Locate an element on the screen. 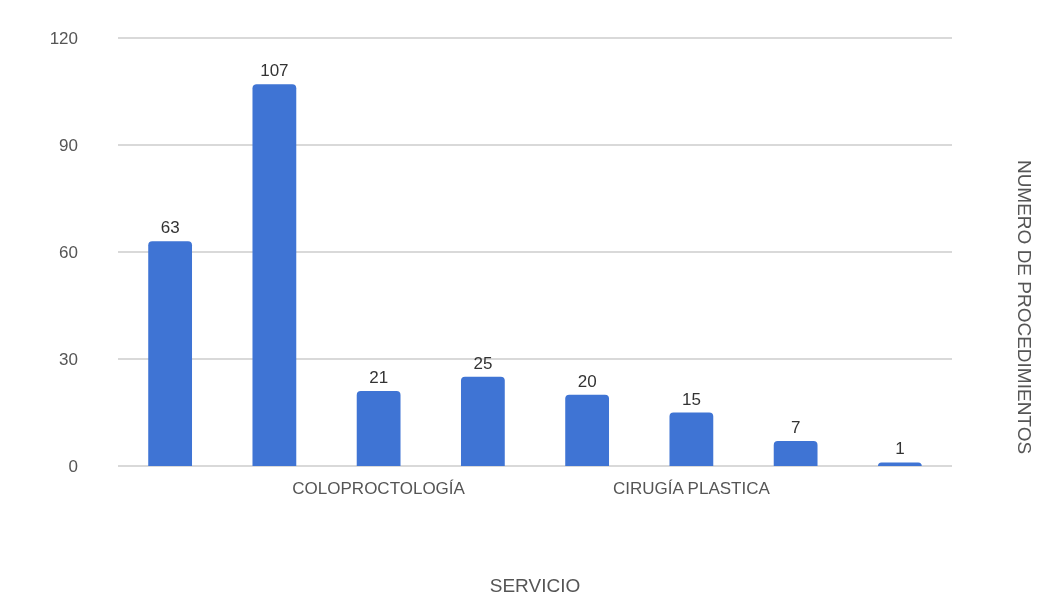 Image resolution: width=1050 pixels, height=614 pixels. data-label: 15 is located at coordinates (691, 399).